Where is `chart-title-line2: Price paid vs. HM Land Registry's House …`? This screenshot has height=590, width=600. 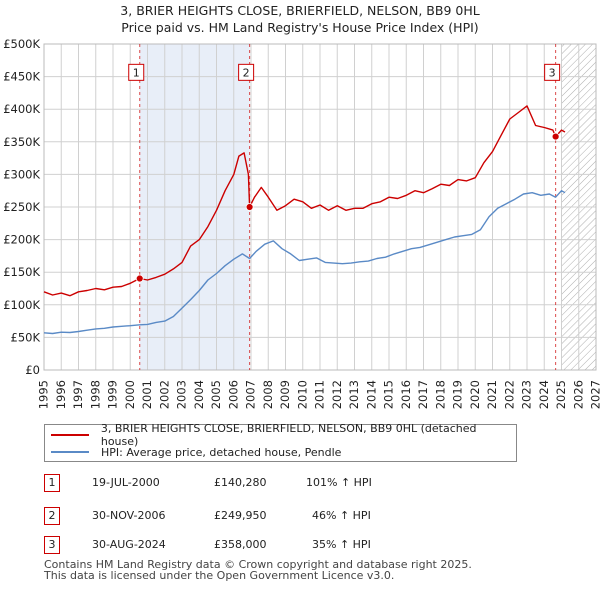
chart-title-line2: Price paid vs. HM Land Registry's House … is located at coordinates (300, 27).